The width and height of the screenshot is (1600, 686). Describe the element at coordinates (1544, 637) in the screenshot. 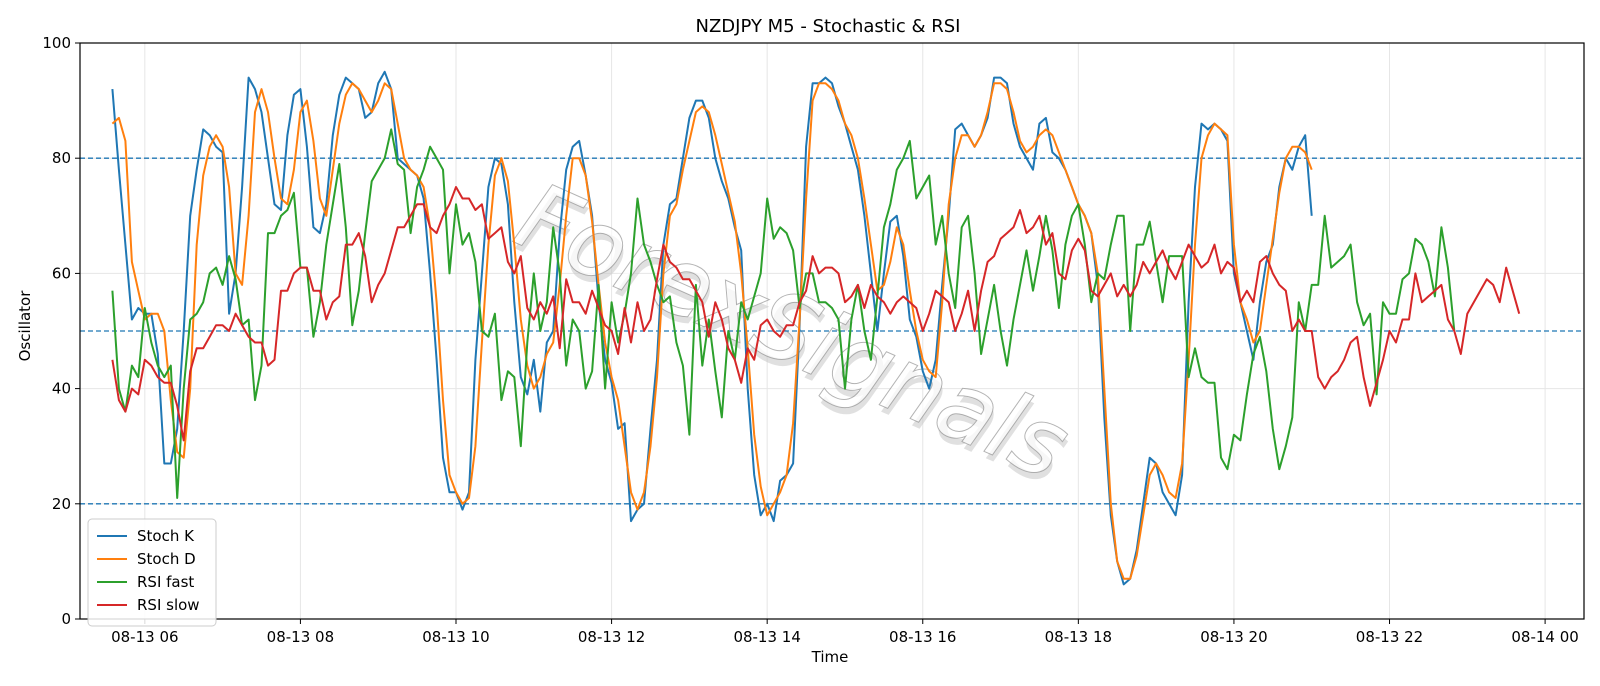

I see `x-tick-label: 08-14 00` at that location.